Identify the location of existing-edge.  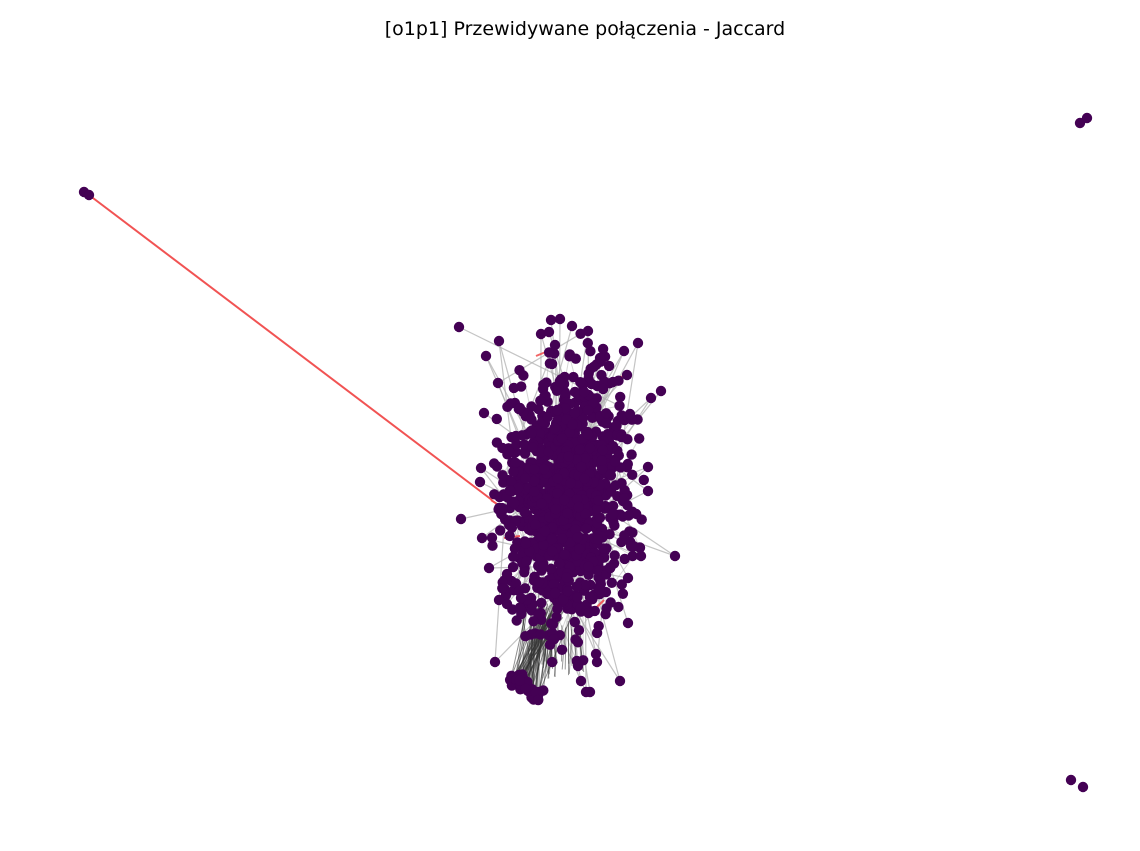
(539, 358).